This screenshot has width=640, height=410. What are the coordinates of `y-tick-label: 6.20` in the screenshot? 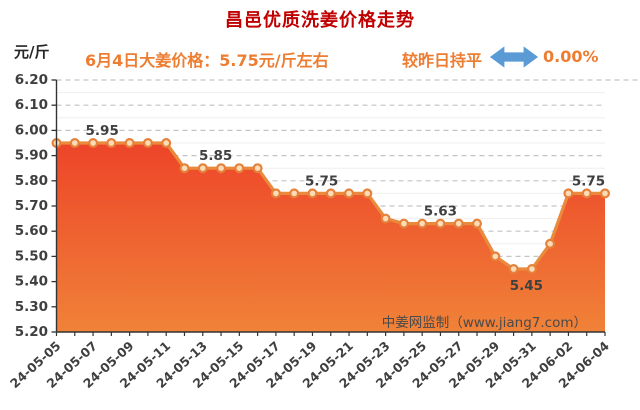 It's located at (31, 80).